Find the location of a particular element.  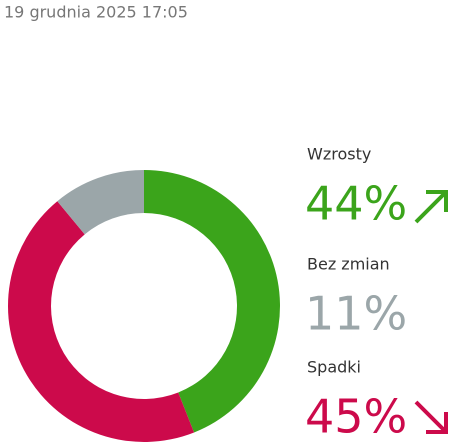

legend-label: Bez zmian is located at coordinates (348, 264).